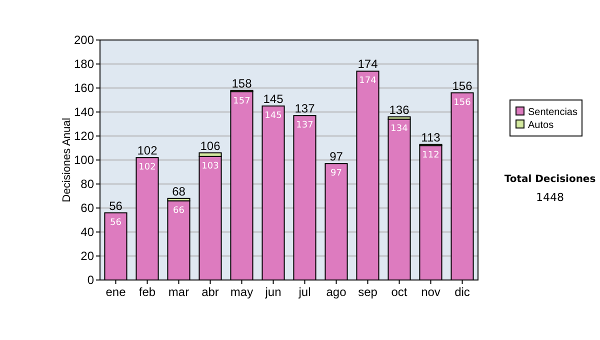 This screenshot has height=340, width=600. Describe the element at coordinates (242, 292) in the screenshot. I see `x-tick-label: may` at that location.